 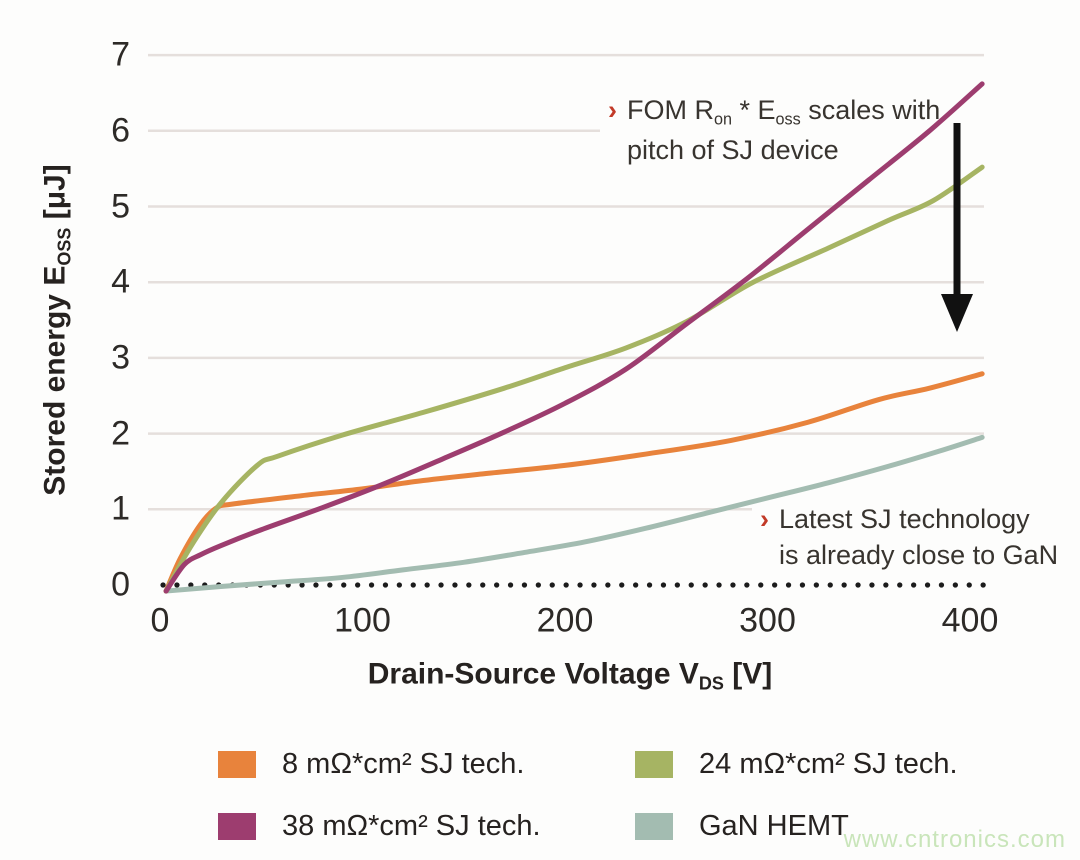 I want to click on legend-item-orange: 8 mΩ*cm² SJ tech., so click(x=426, y=764).